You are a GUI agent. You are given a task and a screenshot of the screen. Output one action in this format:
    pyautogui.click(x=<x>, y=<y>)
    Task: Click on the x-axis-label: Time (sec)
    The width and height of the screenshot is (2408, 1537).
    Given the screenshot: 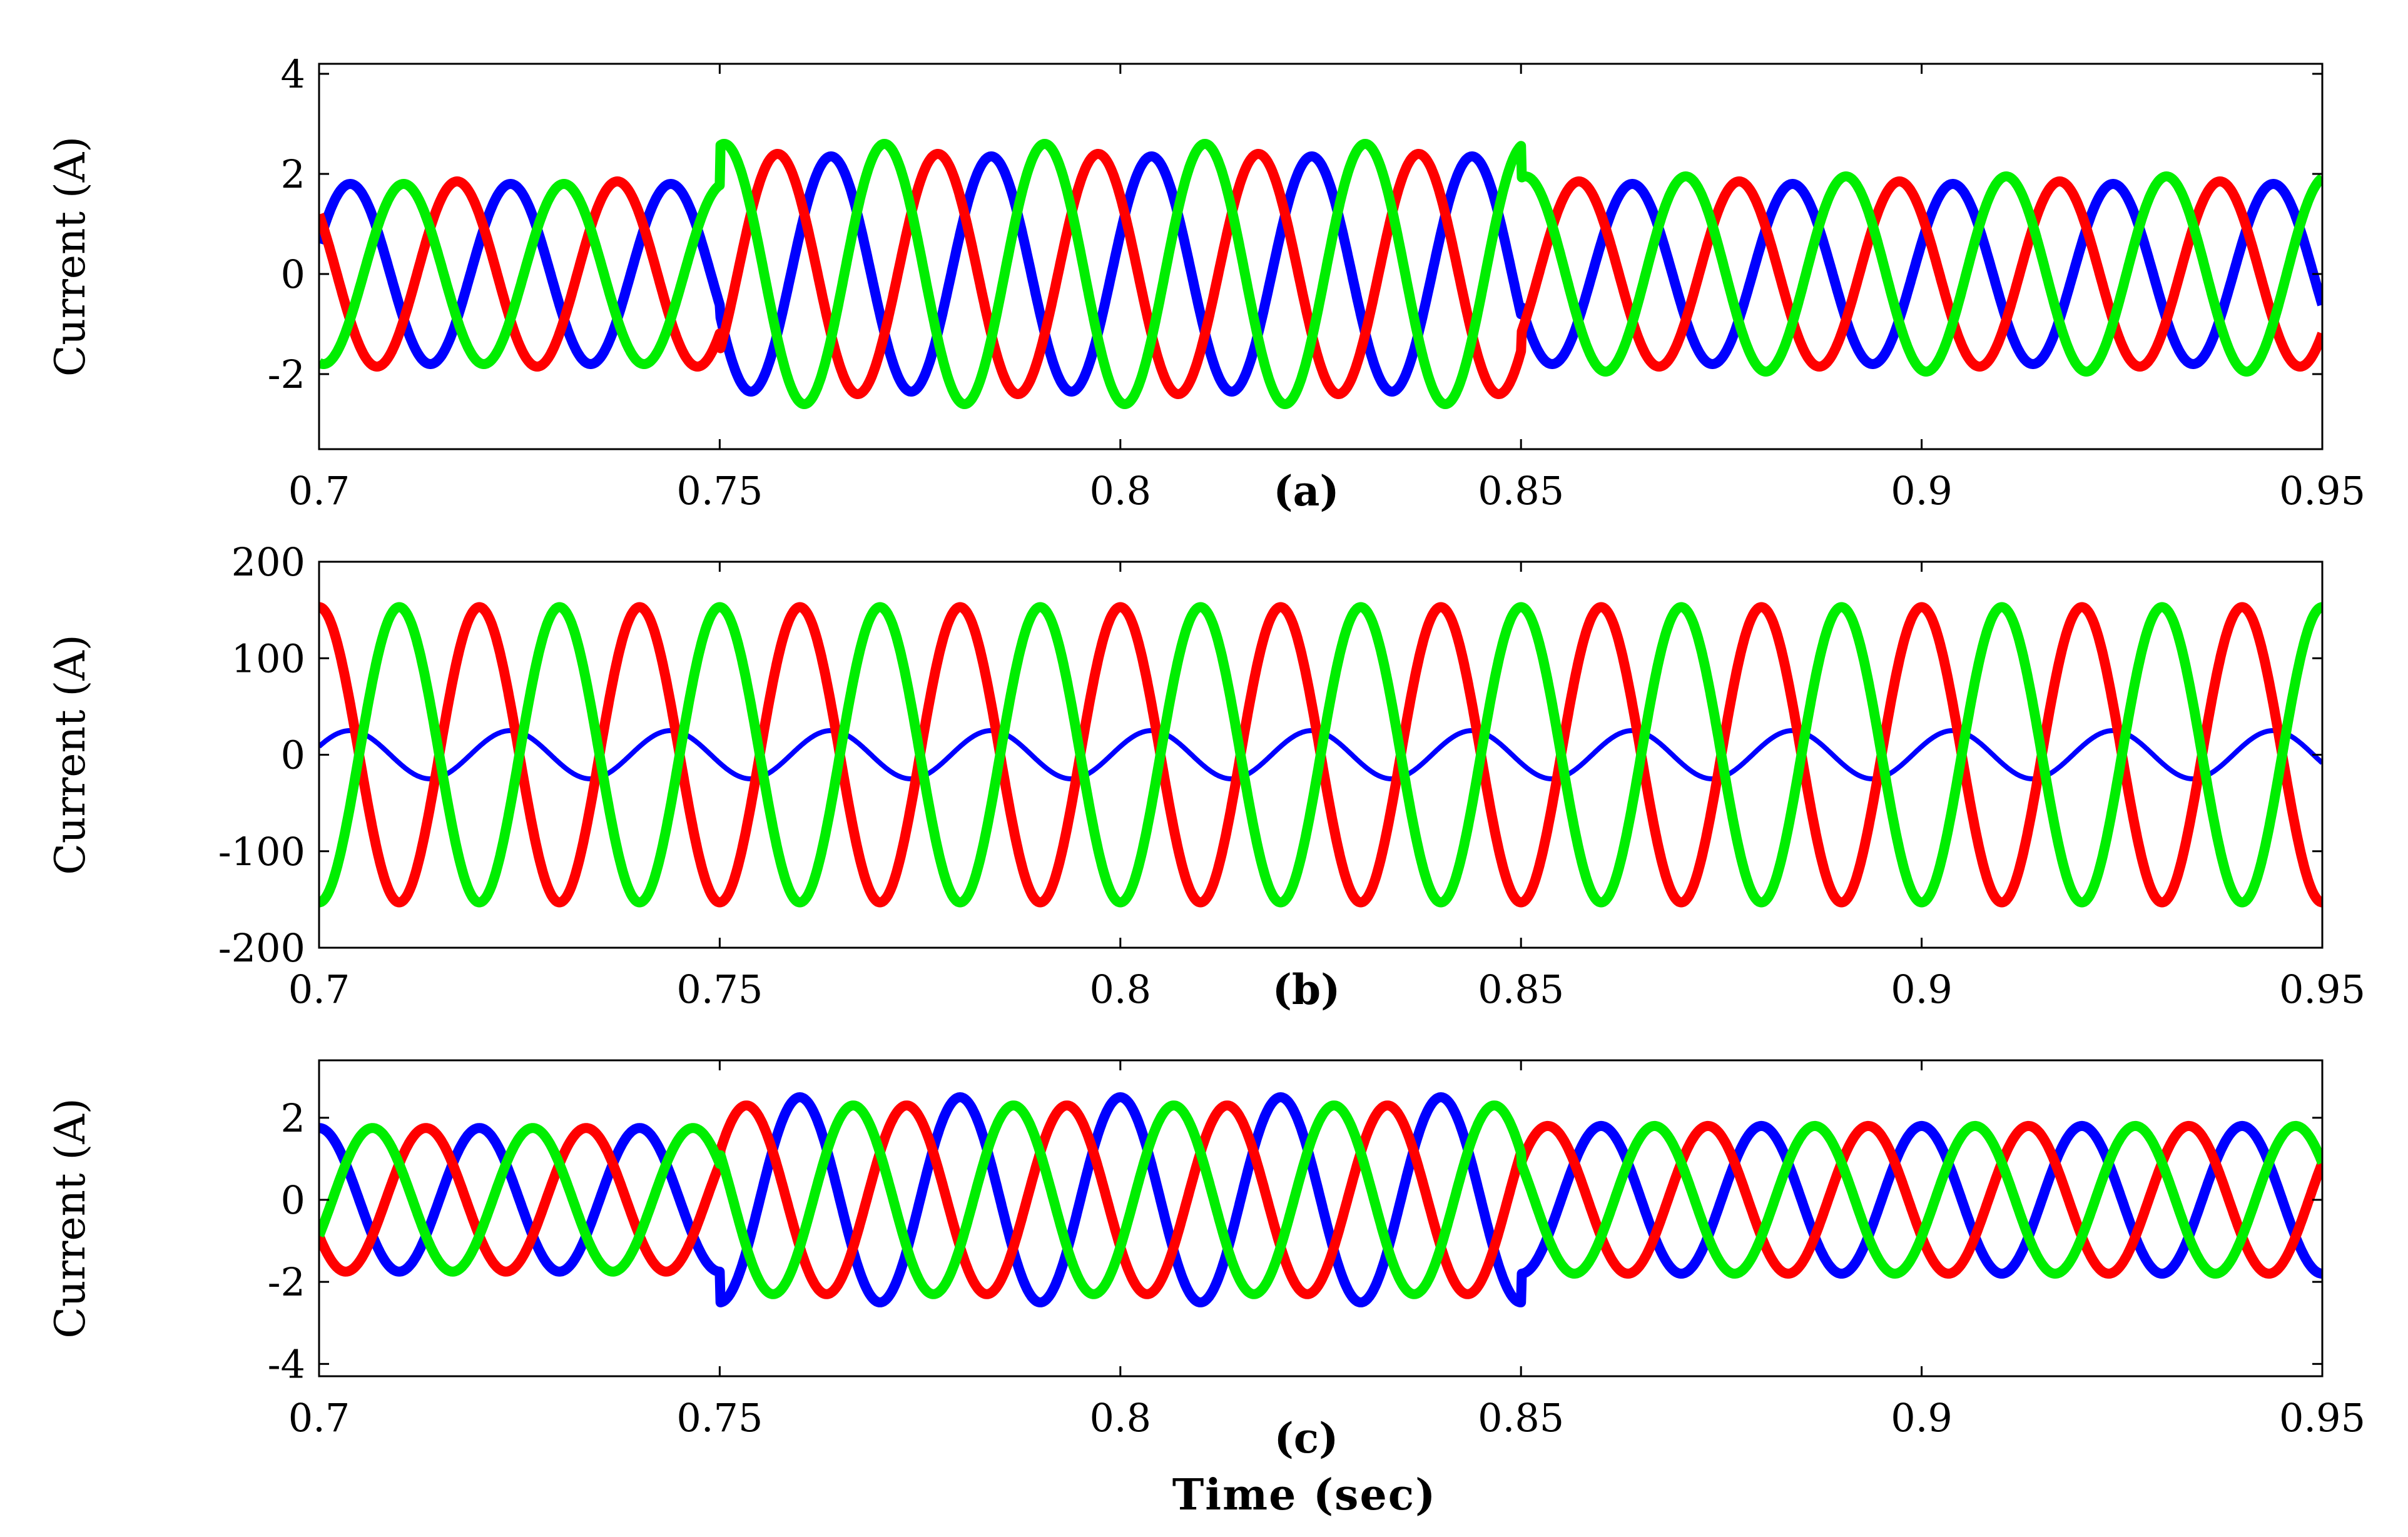 What is the action you would take?
    pyautogui.click(x=1304, y=1495)
    